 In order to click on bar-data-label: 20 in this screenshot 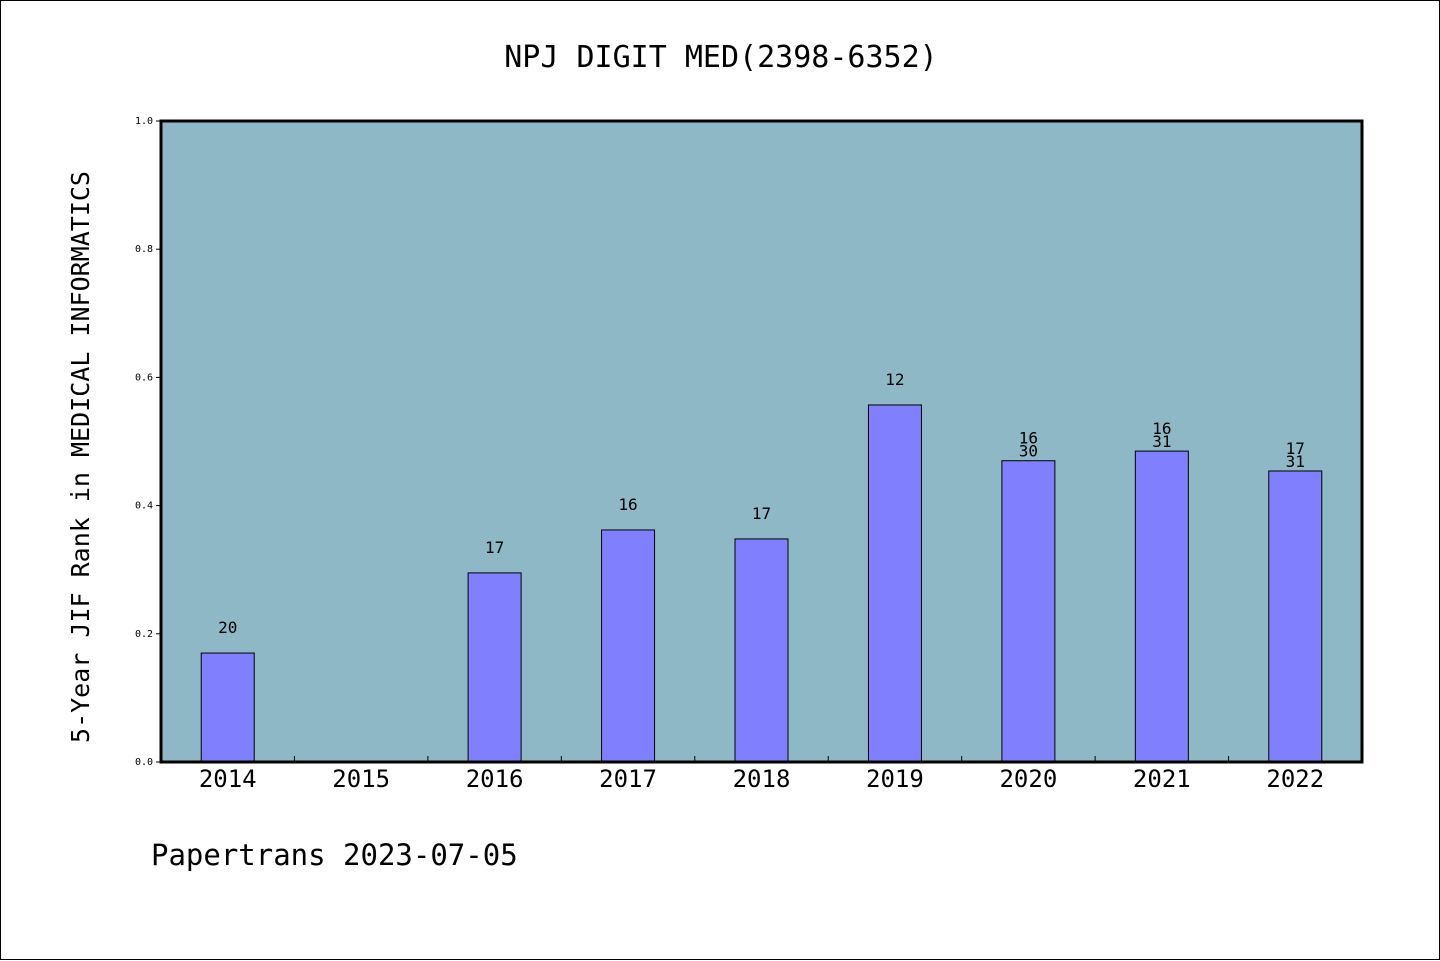, I will do `click(227, 627)`.